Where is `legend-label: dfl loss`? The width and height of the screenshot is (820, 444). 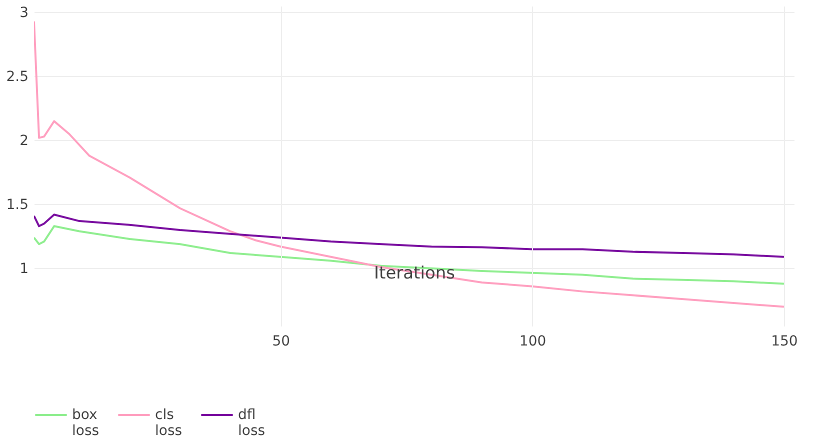 legend-label: dfl loss is located at coordinates (252, 423).